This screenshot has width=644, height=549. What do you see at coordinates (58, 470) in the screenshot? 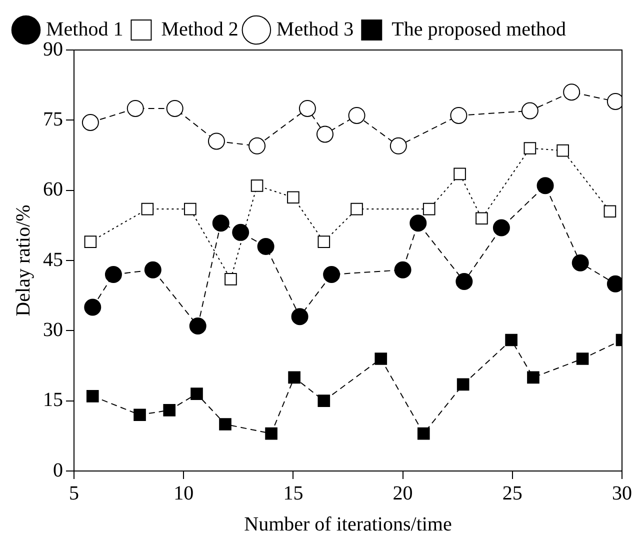
I see `y-tick-label: 0` at bounding box center [58, 470].